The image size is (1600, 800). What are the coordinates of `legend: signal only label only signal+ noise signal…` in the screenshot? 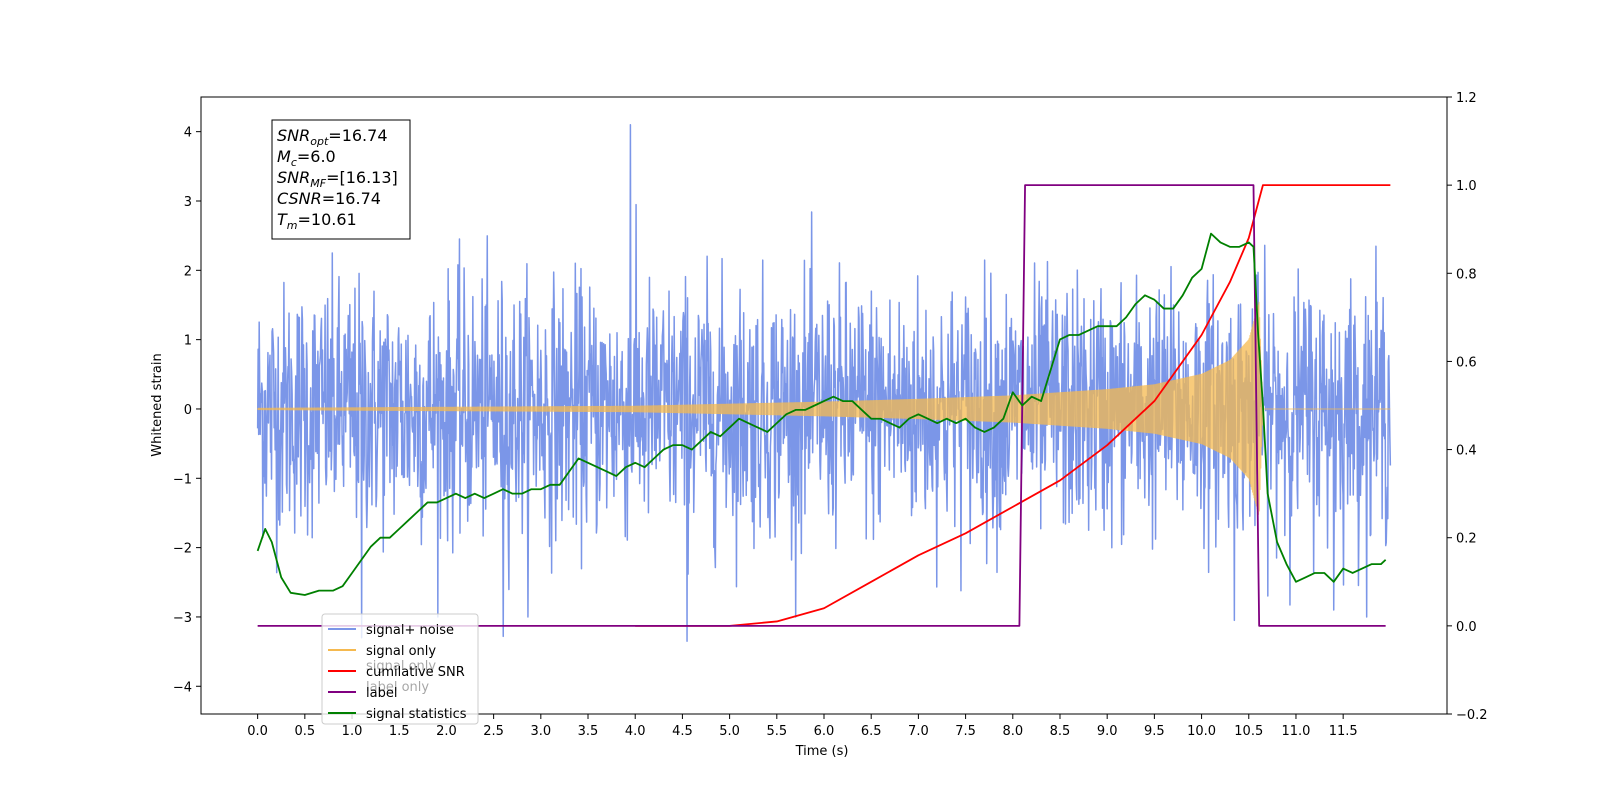 It's located at (400, 669).